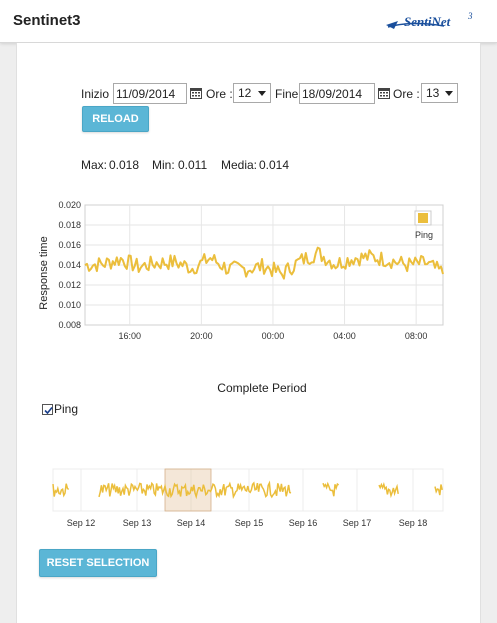 This screenshot has width=497, height=623. What do you see at coordinates (416, 336) in the screenshot?
I see `x-tick-label: 08:00` at bounding box center [416, 336].